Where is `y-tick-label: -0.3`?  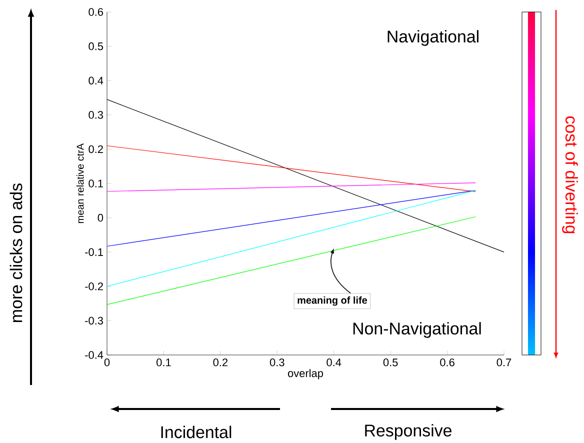
y-tick-label: -0.3 is located at coordinates (94, 320).